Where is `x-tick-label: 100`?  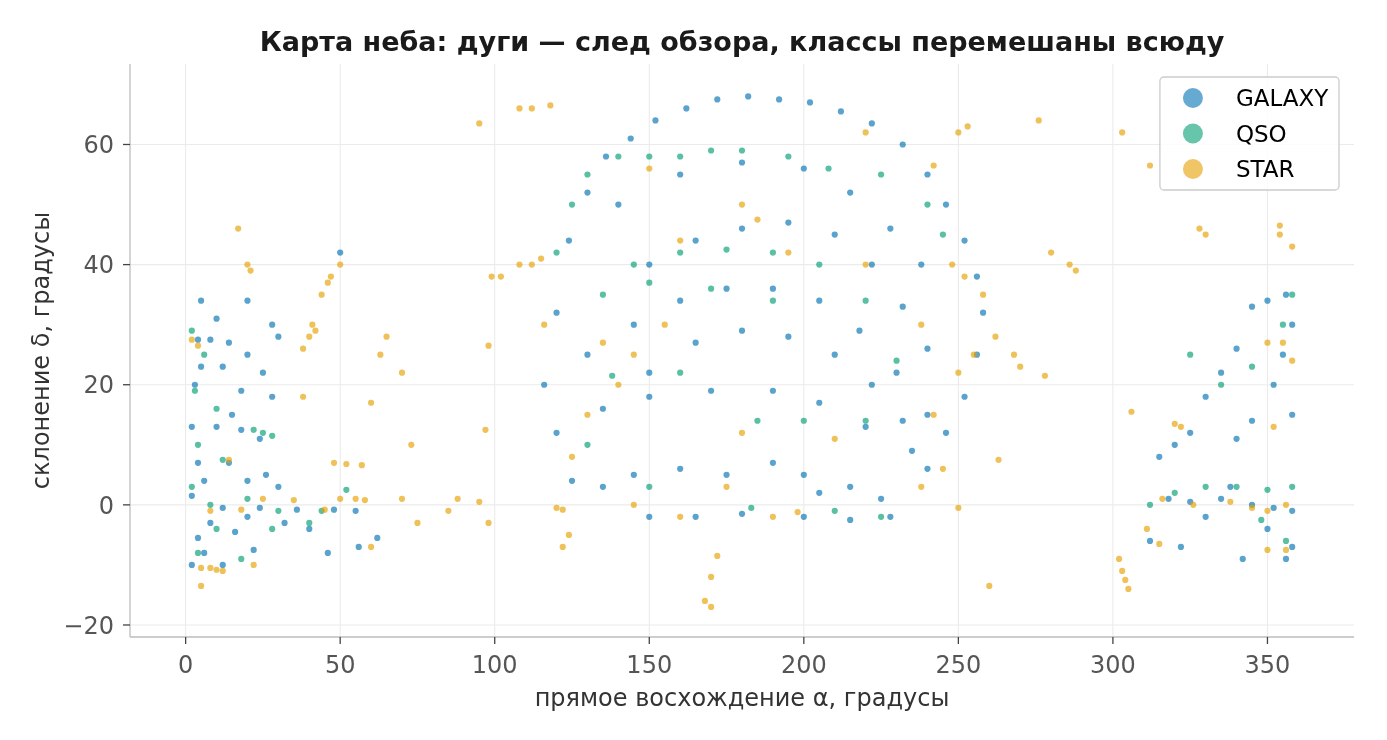
x-tick-label: 100 is located at coordinates (494, 665).